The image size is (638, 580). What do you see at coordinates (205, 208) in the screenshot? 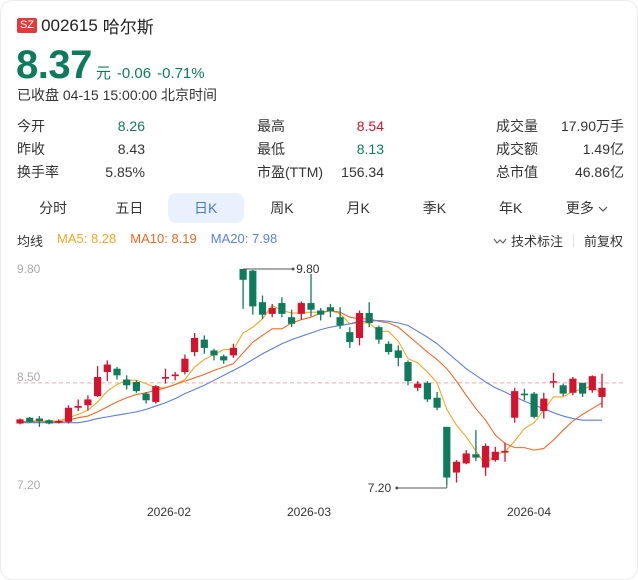
I see `tab-daily-k: 日K` at bounding box center [205, 208].